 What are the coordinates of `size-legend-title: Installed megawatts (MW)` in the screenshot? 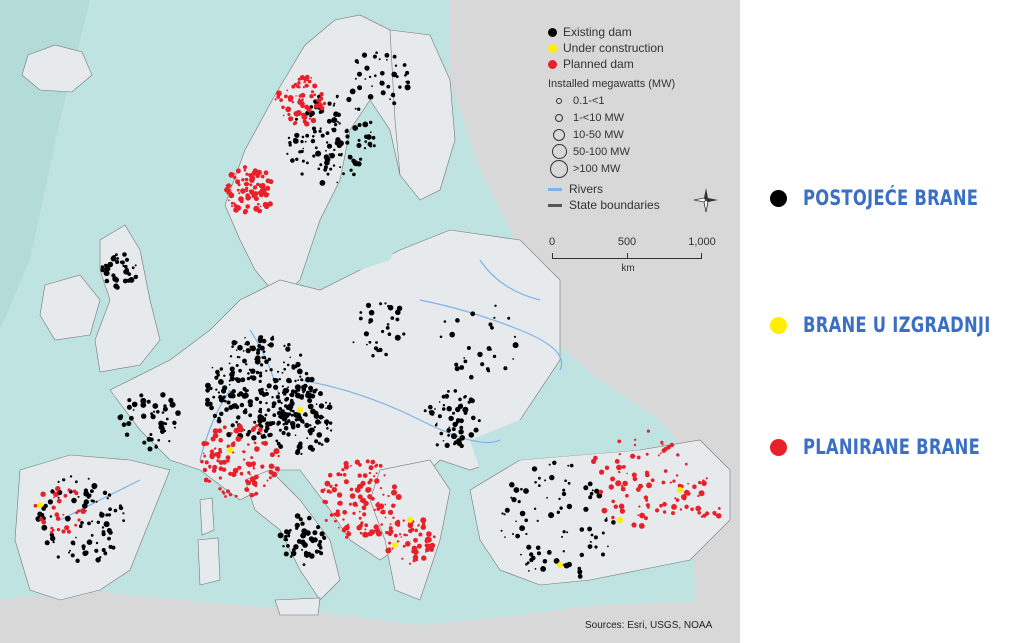 It's located at (612, 84).